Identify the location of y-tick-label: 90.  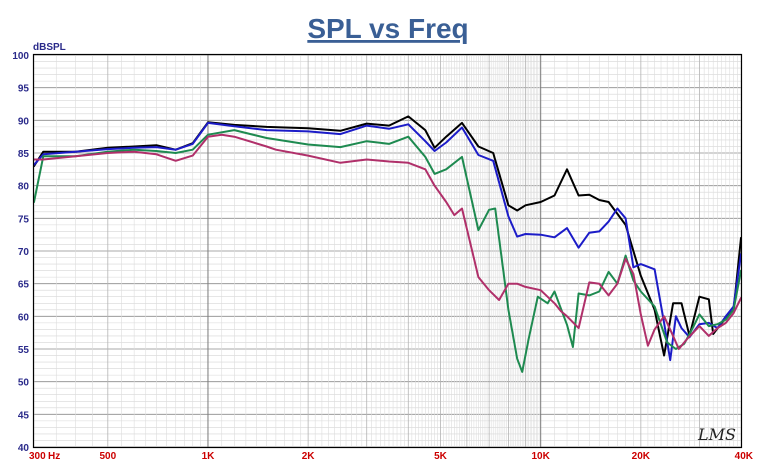
(24, 121).